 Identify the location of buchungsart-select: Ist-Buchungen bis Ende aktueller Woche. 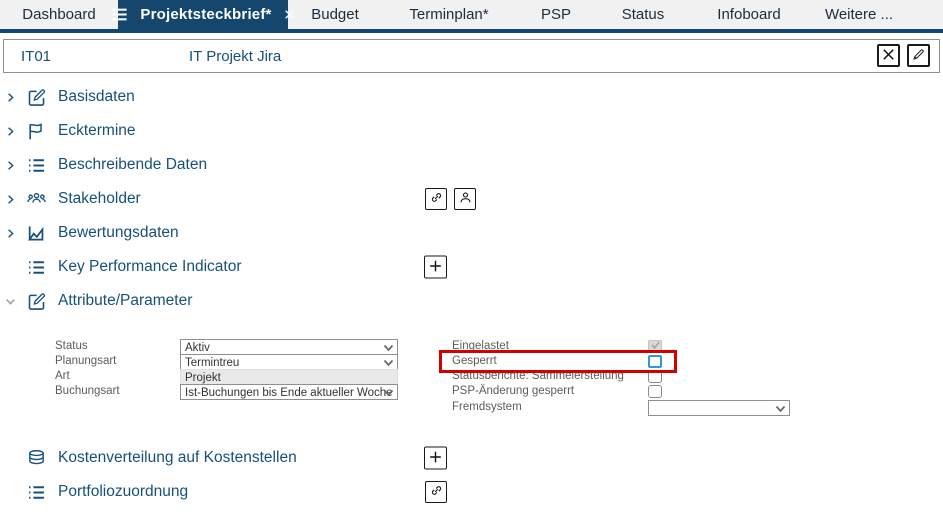
(289, 392).